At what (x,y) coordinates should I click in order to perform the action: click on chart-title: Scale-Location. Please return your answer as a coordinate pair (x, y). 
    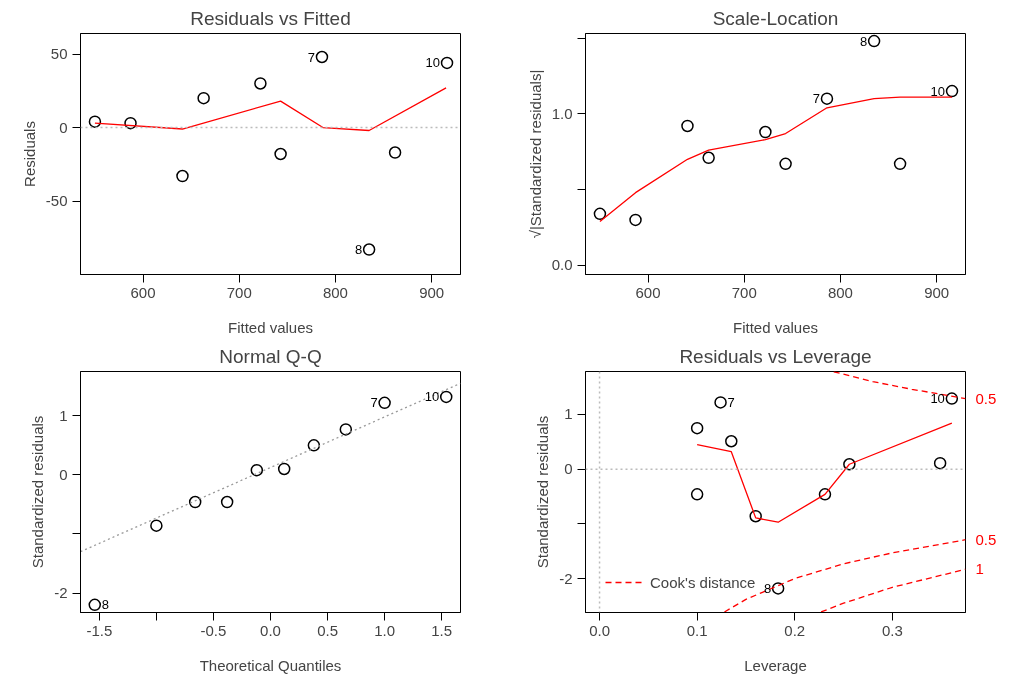
    Looking at the image, I should click on (775, 18).